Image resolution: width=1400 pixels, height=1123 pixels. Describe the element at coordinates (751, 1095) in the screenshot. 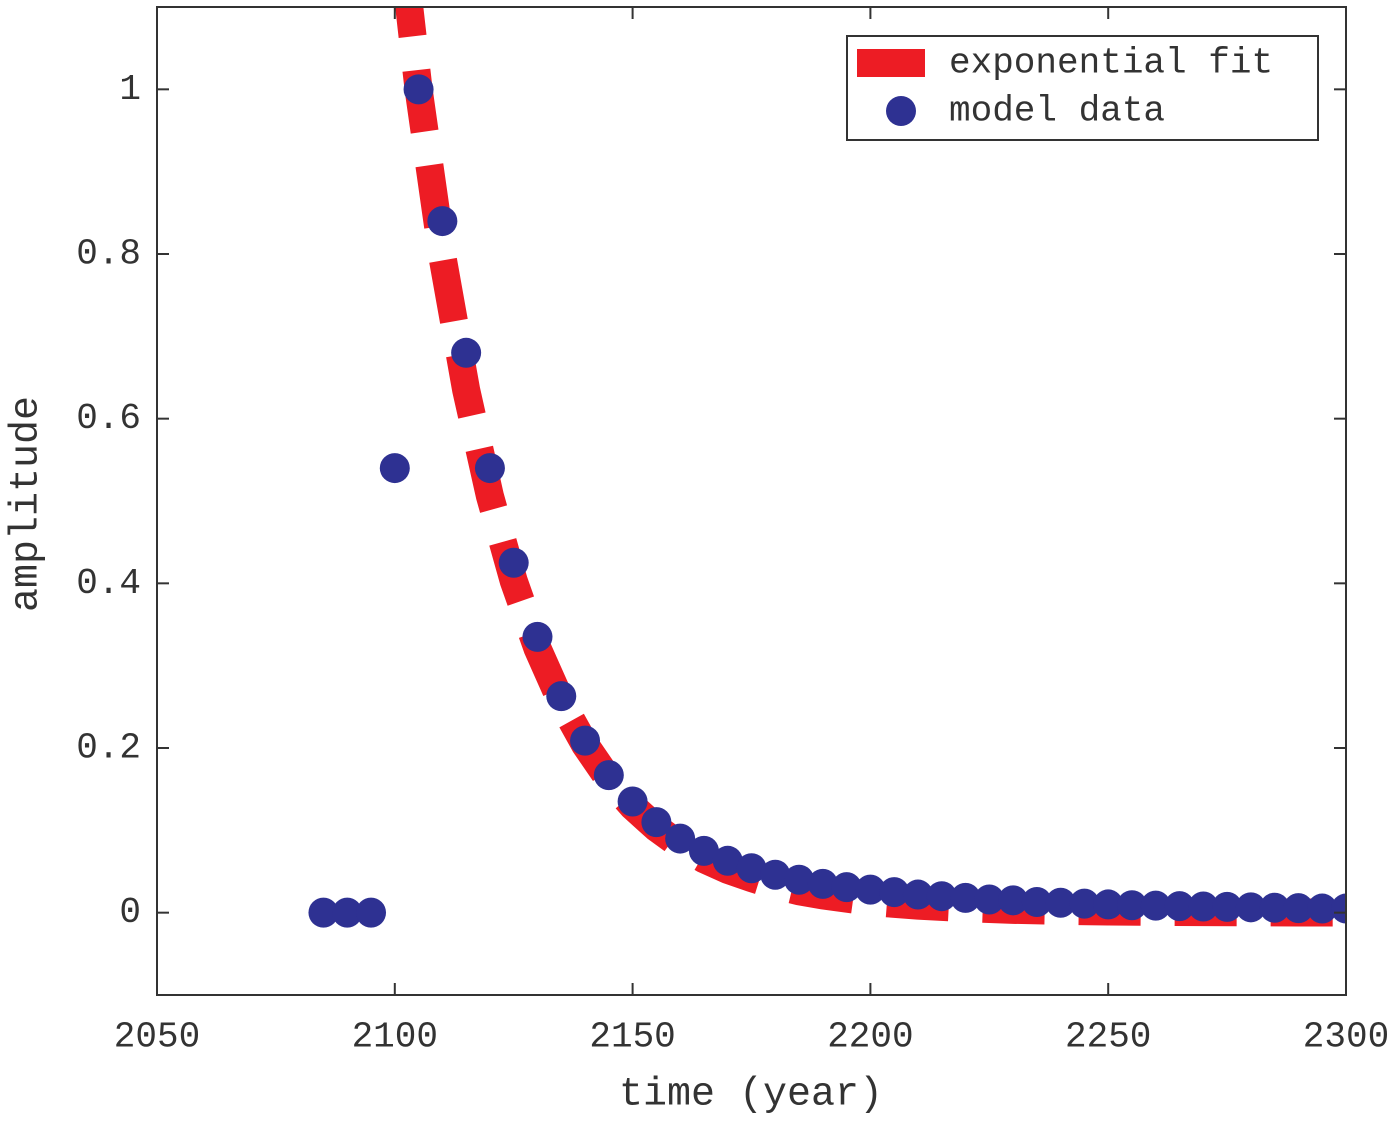

I see `x-axis-label: time (year)` at that location.